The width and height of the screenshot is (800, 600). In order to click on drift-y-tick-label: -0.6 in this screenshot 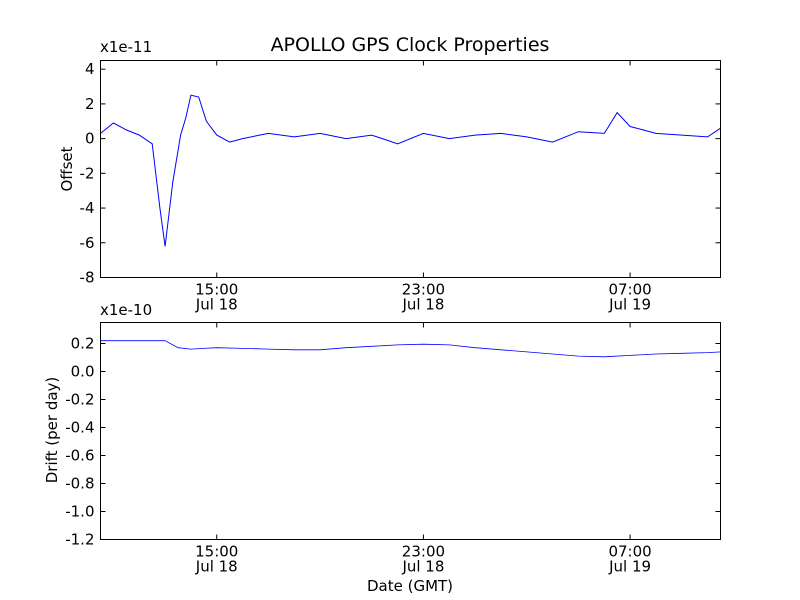, I will do `click(79, 456)`.